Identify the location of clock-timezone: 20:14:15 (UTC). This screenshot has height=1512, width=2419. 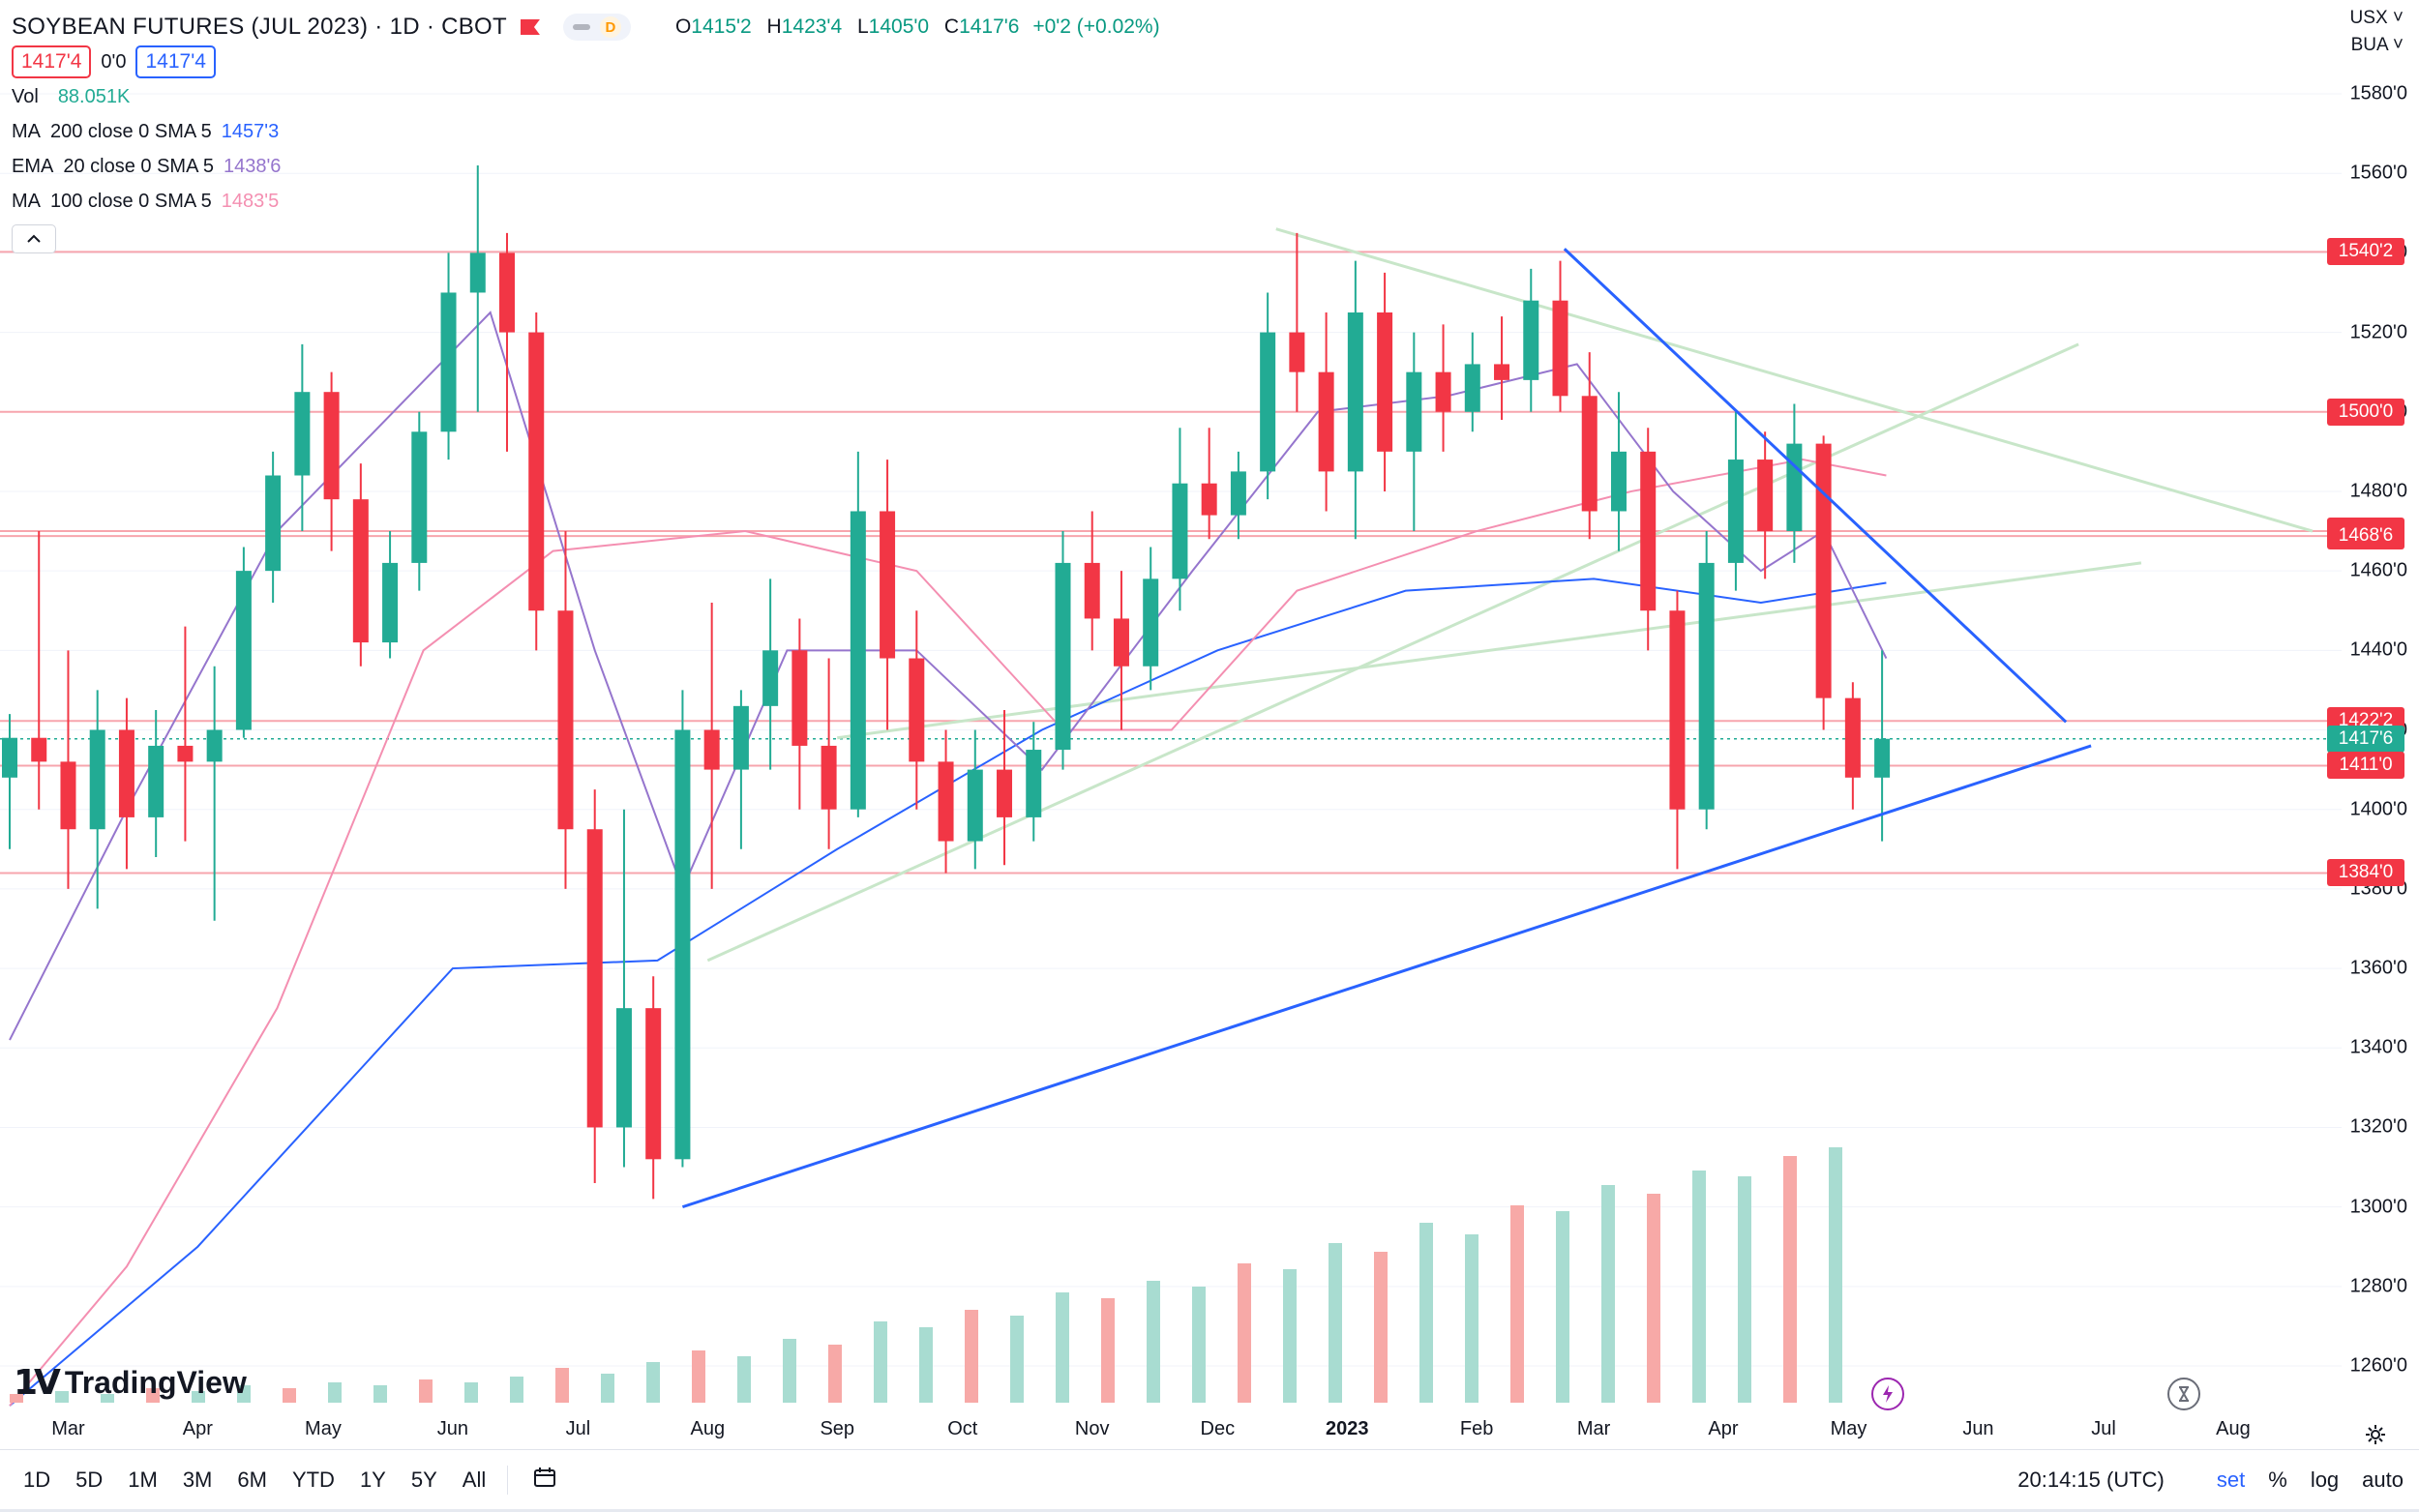
(2091, 1480).